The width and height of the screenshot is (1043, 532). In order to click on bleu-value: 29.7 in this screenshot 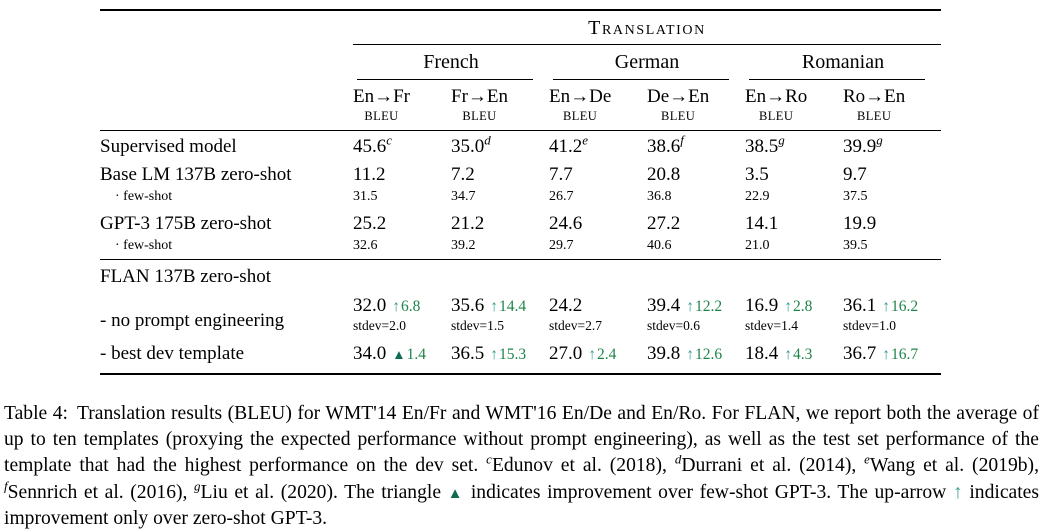, I will do `click(561, 246)`.